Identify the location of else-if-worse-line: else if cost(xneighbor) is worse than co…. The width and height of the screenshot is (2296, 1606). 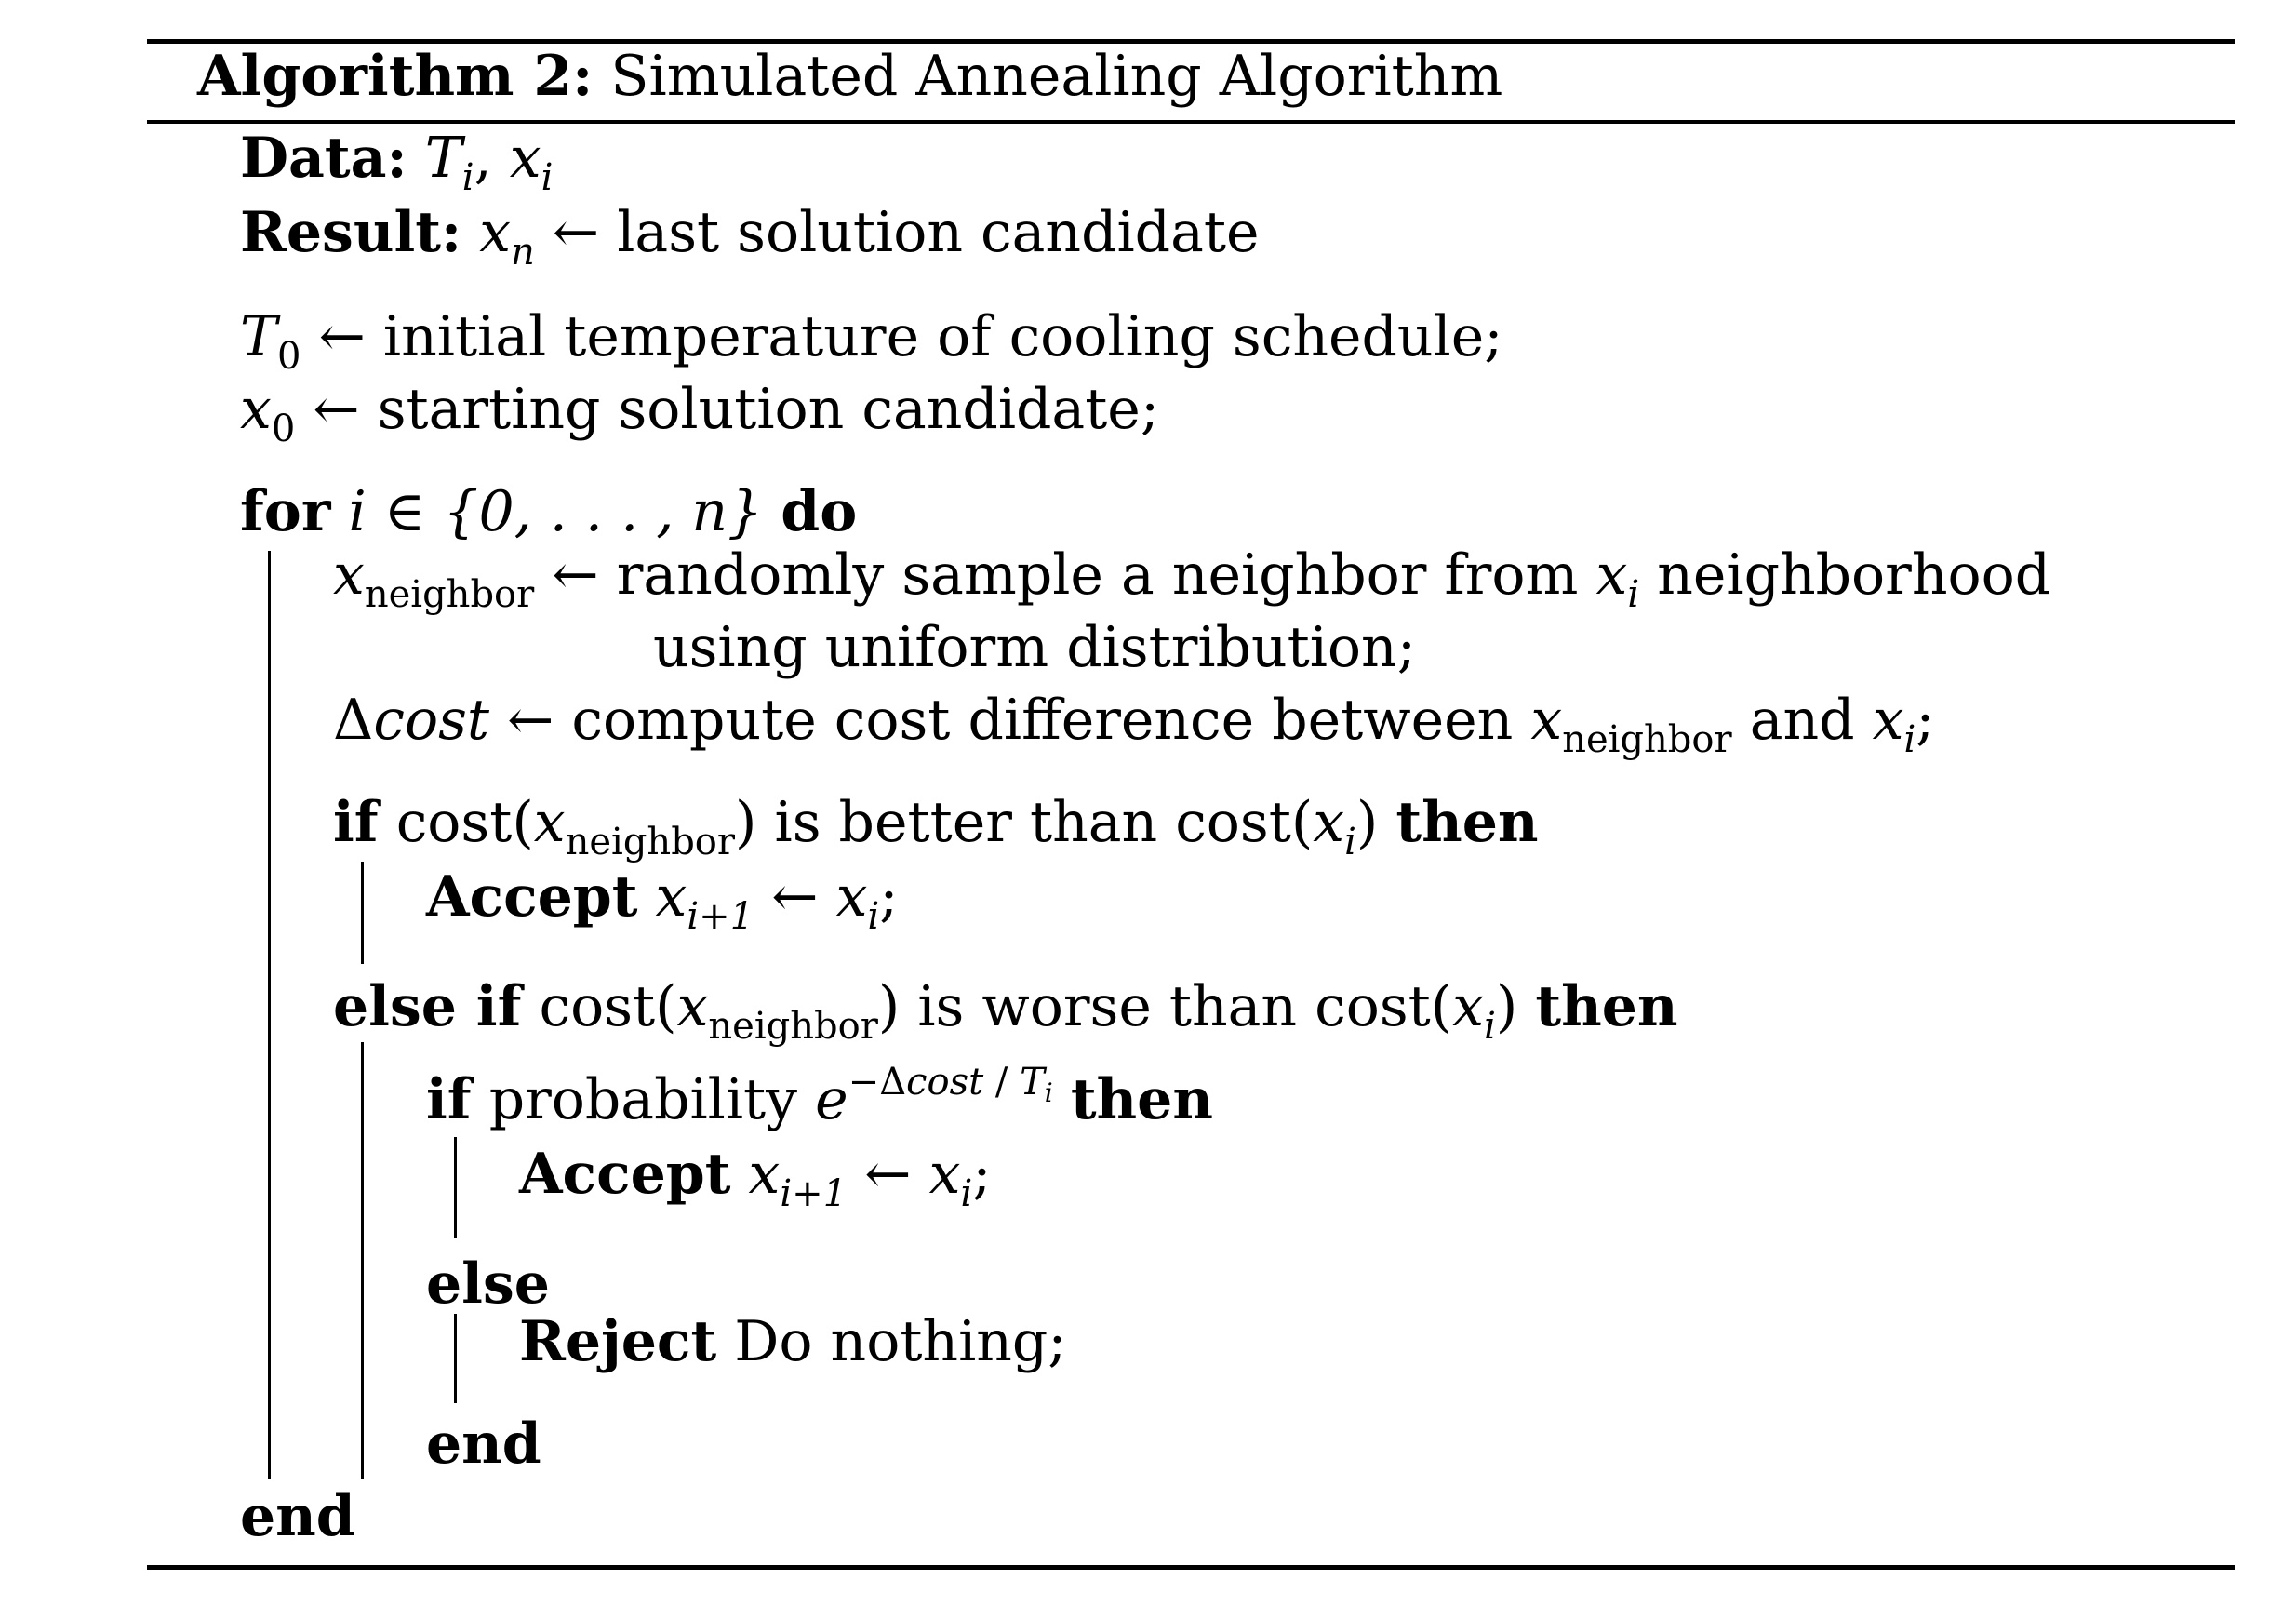
(1005, 1011).